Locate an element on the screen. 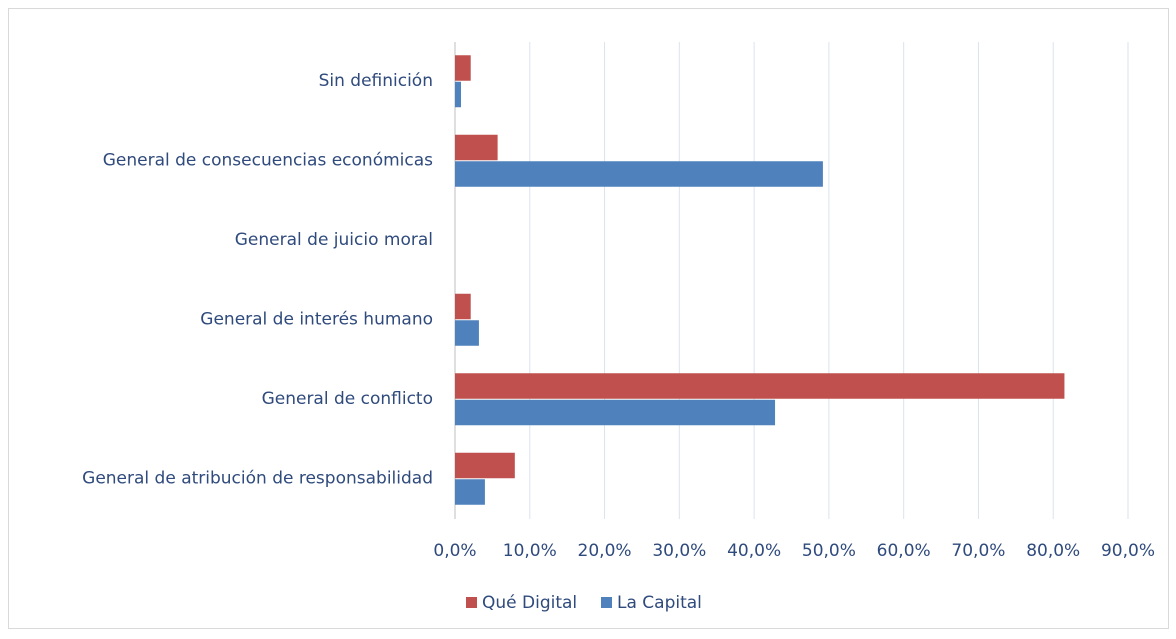 This screenshot has height=639, width=1176. x-tick-label: 90,0% is located at coordinates (1128, 551).